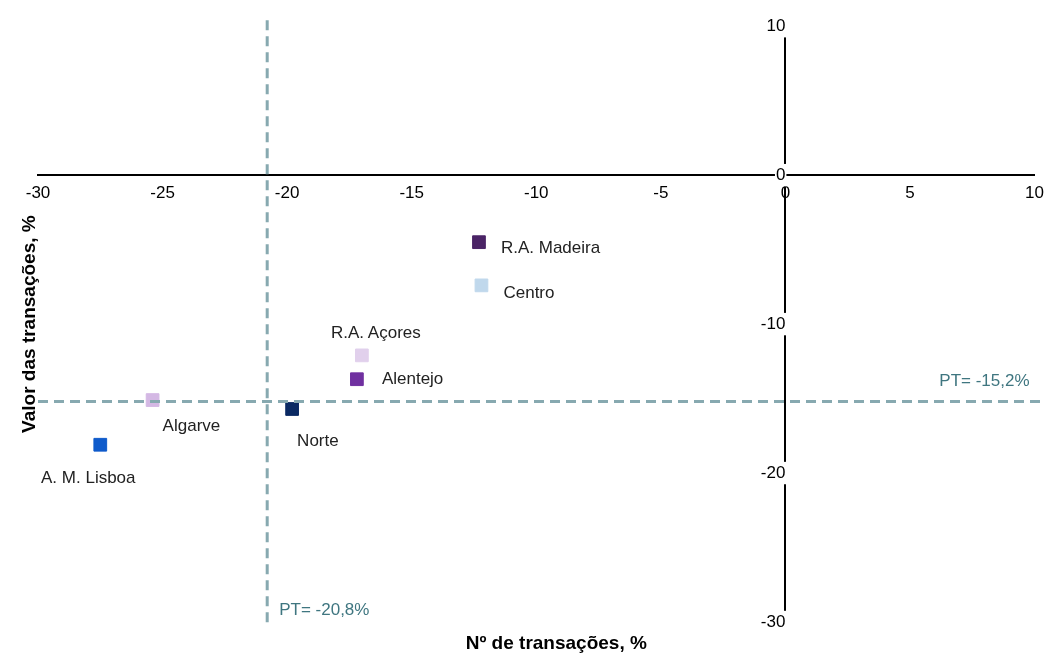  I want to click on ref-line-label: PT= -20,8%, so click(324, 609).